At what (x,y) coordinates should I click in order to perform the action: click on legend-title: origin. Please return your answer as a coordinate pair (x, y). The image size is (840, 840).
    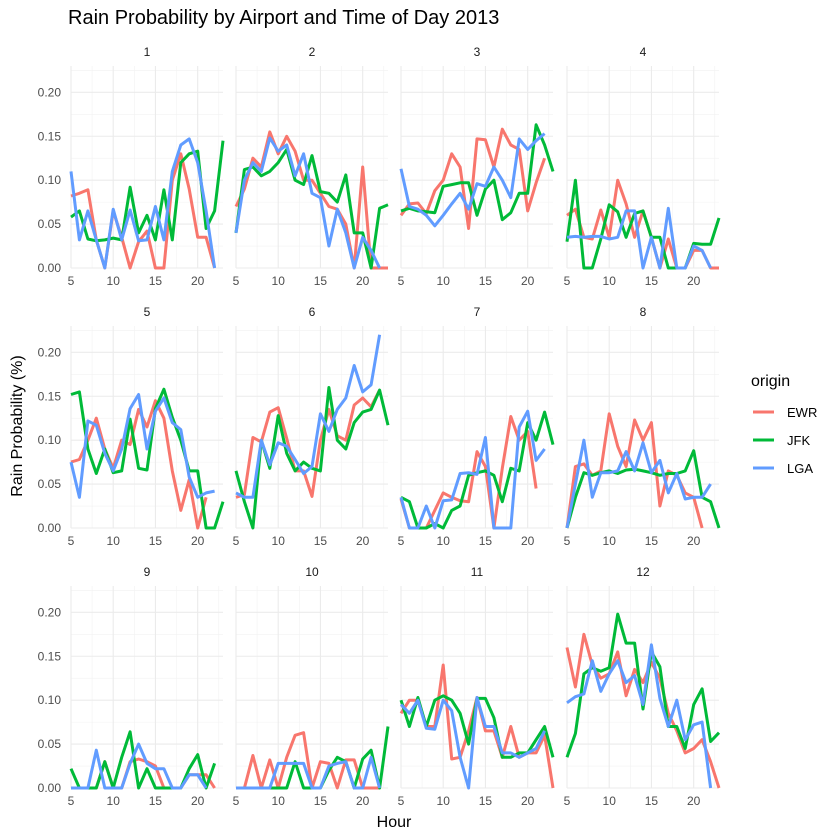
    Looking at the image, I should click on (770, 381).